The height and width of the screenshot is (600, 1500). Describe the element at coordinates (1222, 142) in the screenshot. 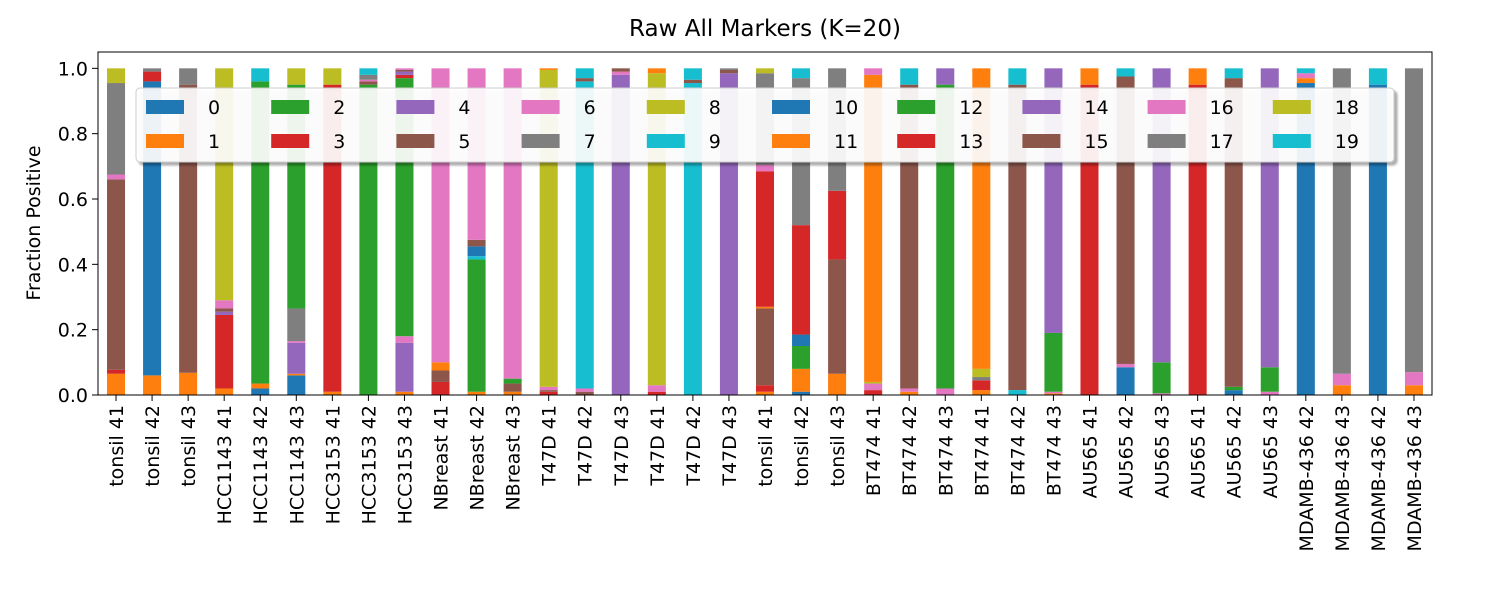

I see `legend-label: 17` at that location.